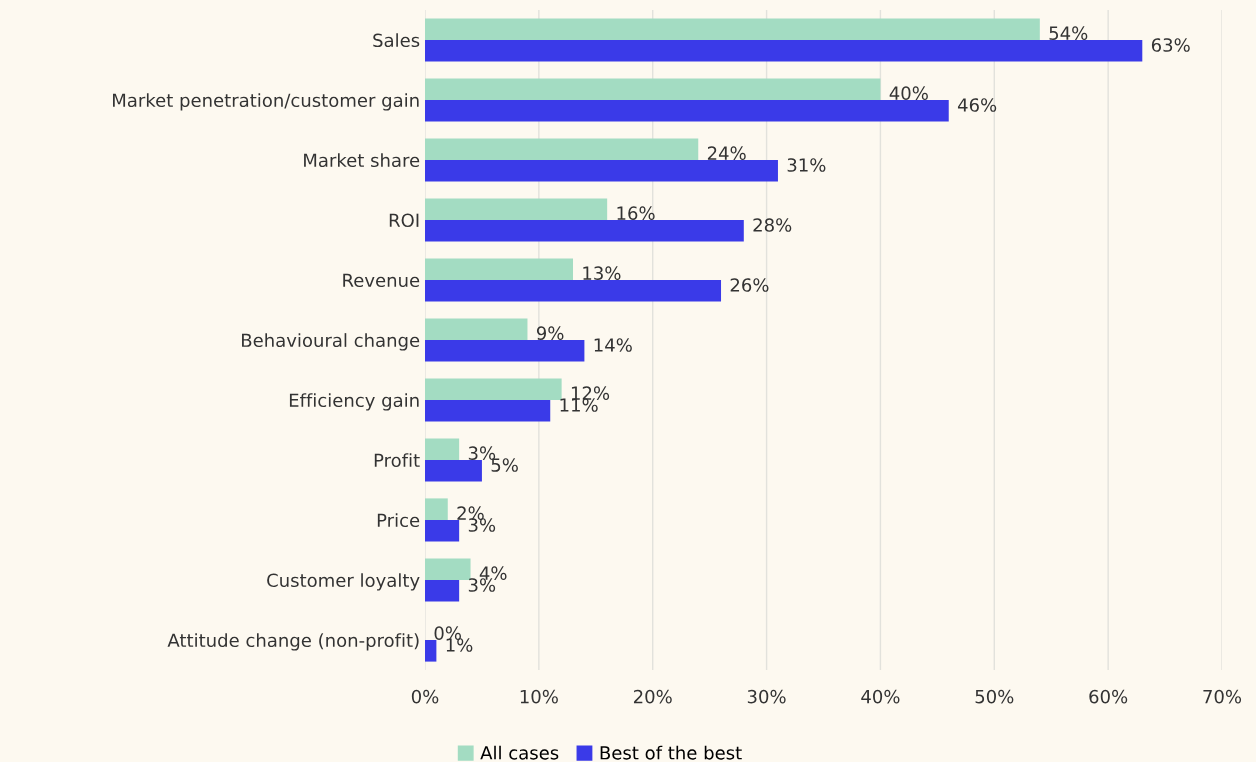 This screenshot has height=762, width=1256. Describe the element at coordinates (1108, 696) in the screenshot. I see `x-tick-label: 60%` at that location.